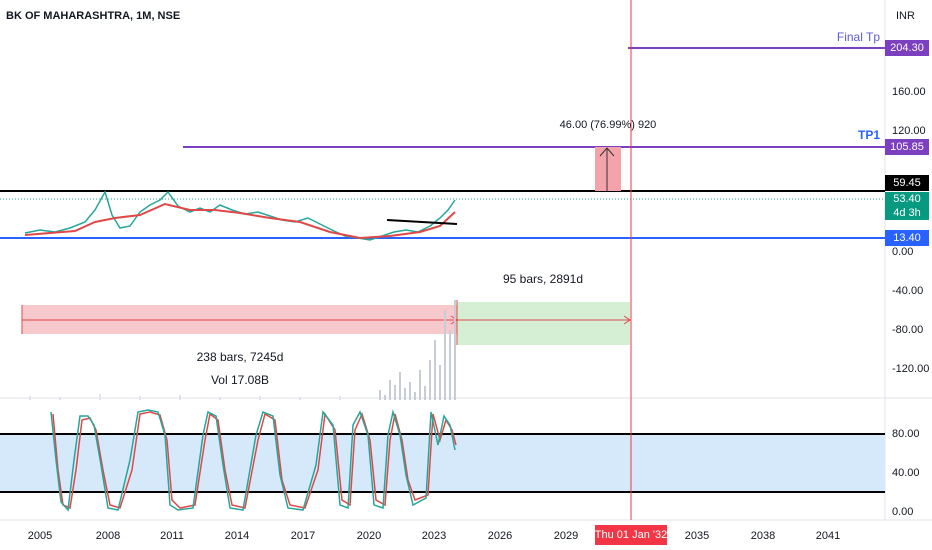 Image resolution: width=932 pixels, height=550 pixels. I want to click on price-tag-text: 105.85, so click(907, 147).